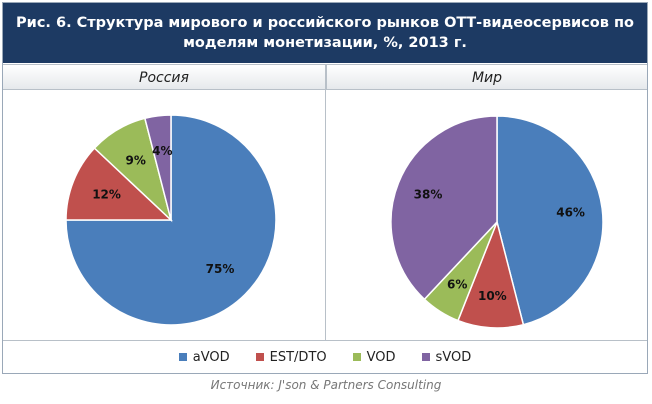 This screenshot has width=652, height=404. What do you see at coordinates (157, 167) in the screenshot?
I see `russia-slice-svod` at bounding box center [157, 167].